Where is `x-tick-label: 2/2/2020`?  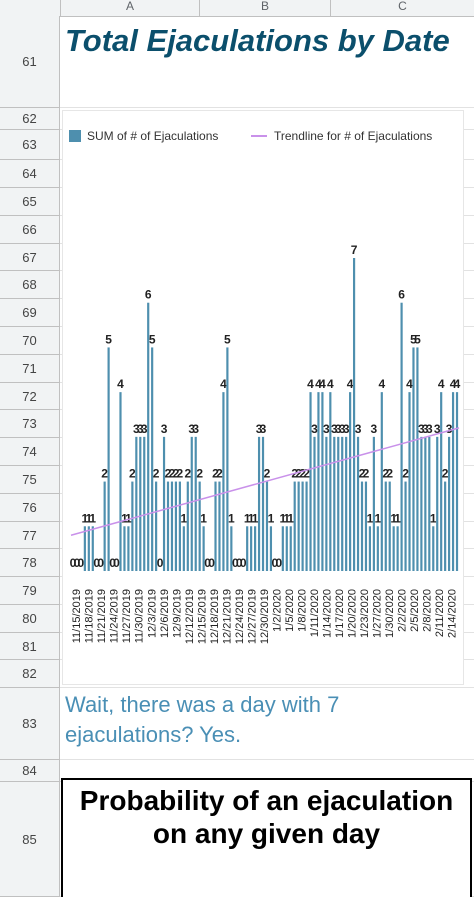 x-tick-label: 2/2/2020 is located at coordinates (403, 610).